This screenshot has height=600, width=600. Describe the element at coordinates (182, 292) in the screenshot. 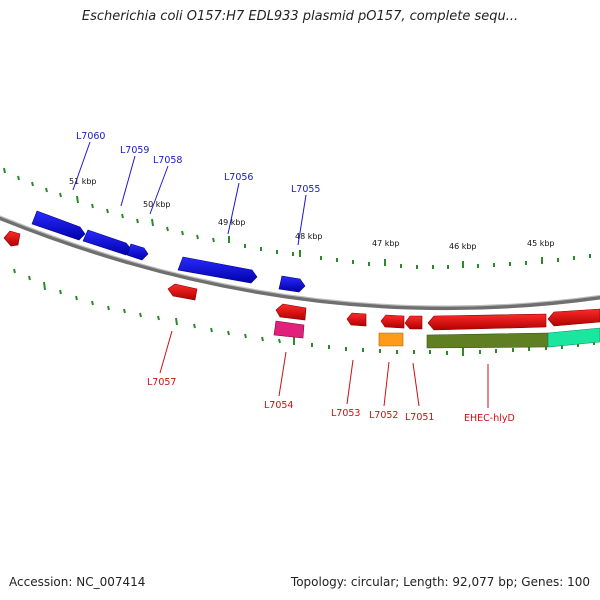

I see `gene-arrow-l7057` at that location.